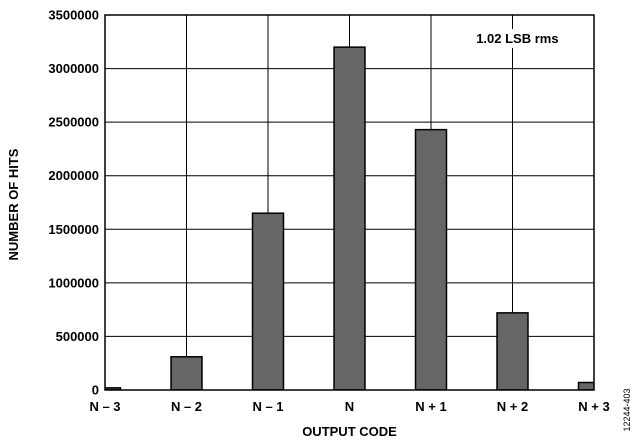 This screenshot has width=641, height=444. I want to click on x-axis-title: OUTPUT CODE, so click(349, 431).